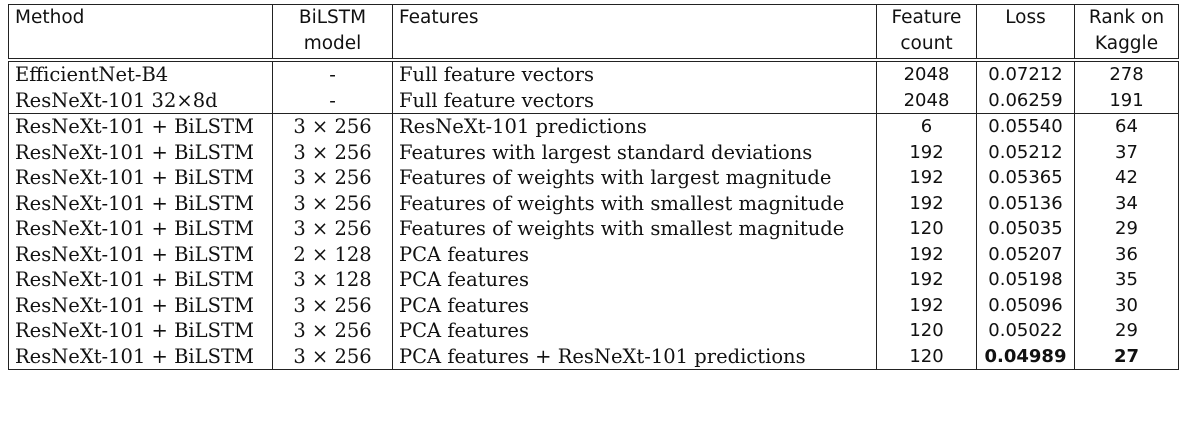  I want to click on cell-features: PCA features + ResNeXt-101 predictions, so click(634, 356).